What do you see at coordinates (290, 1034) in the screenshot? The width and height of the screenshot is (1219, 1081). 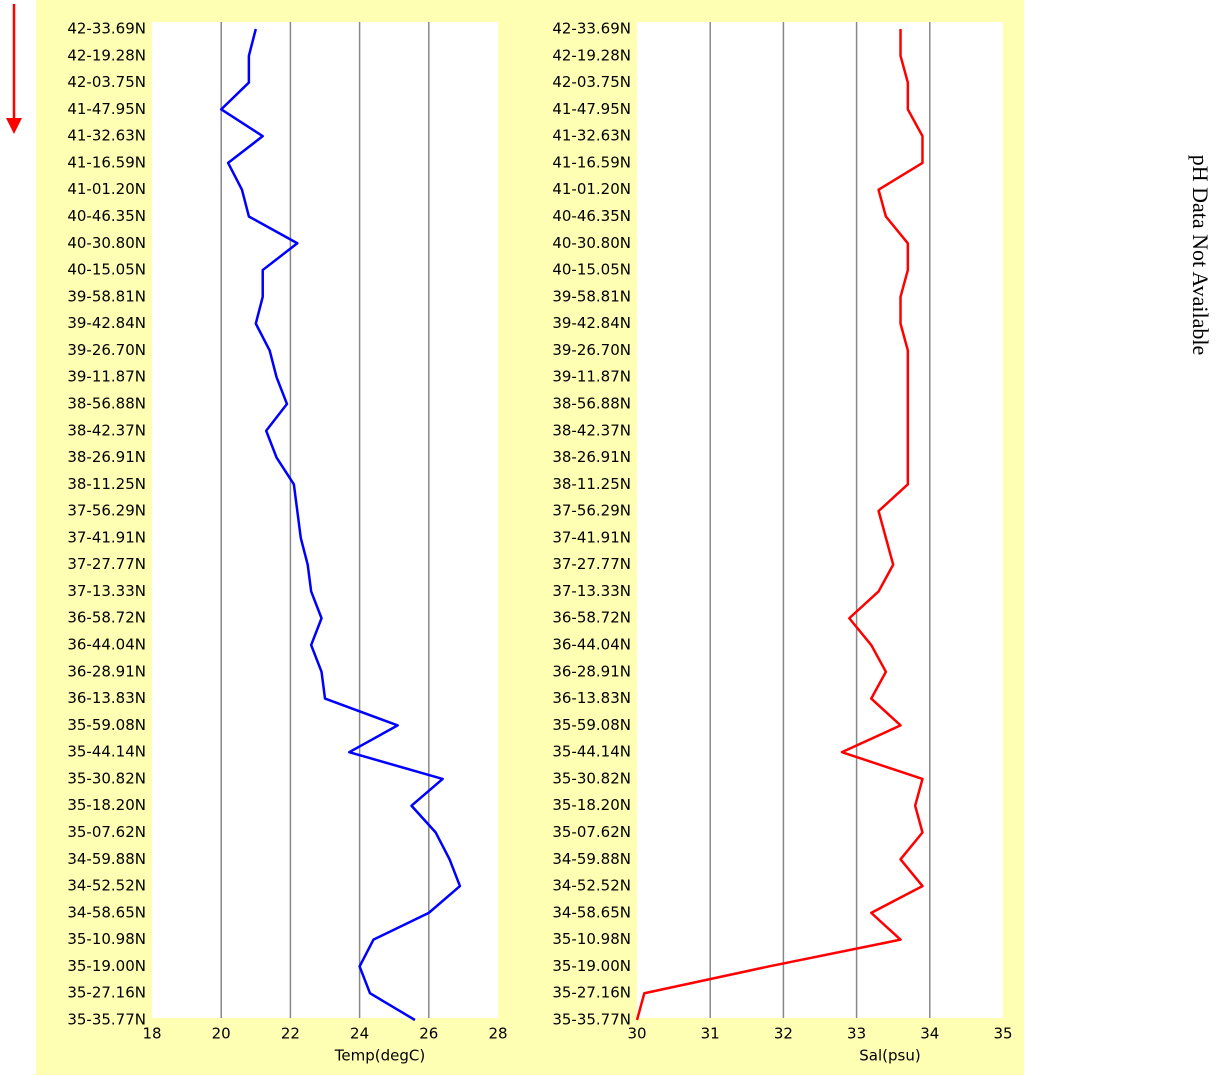 I see `x-tick-label: 22` at bounding box center [290, 1034].